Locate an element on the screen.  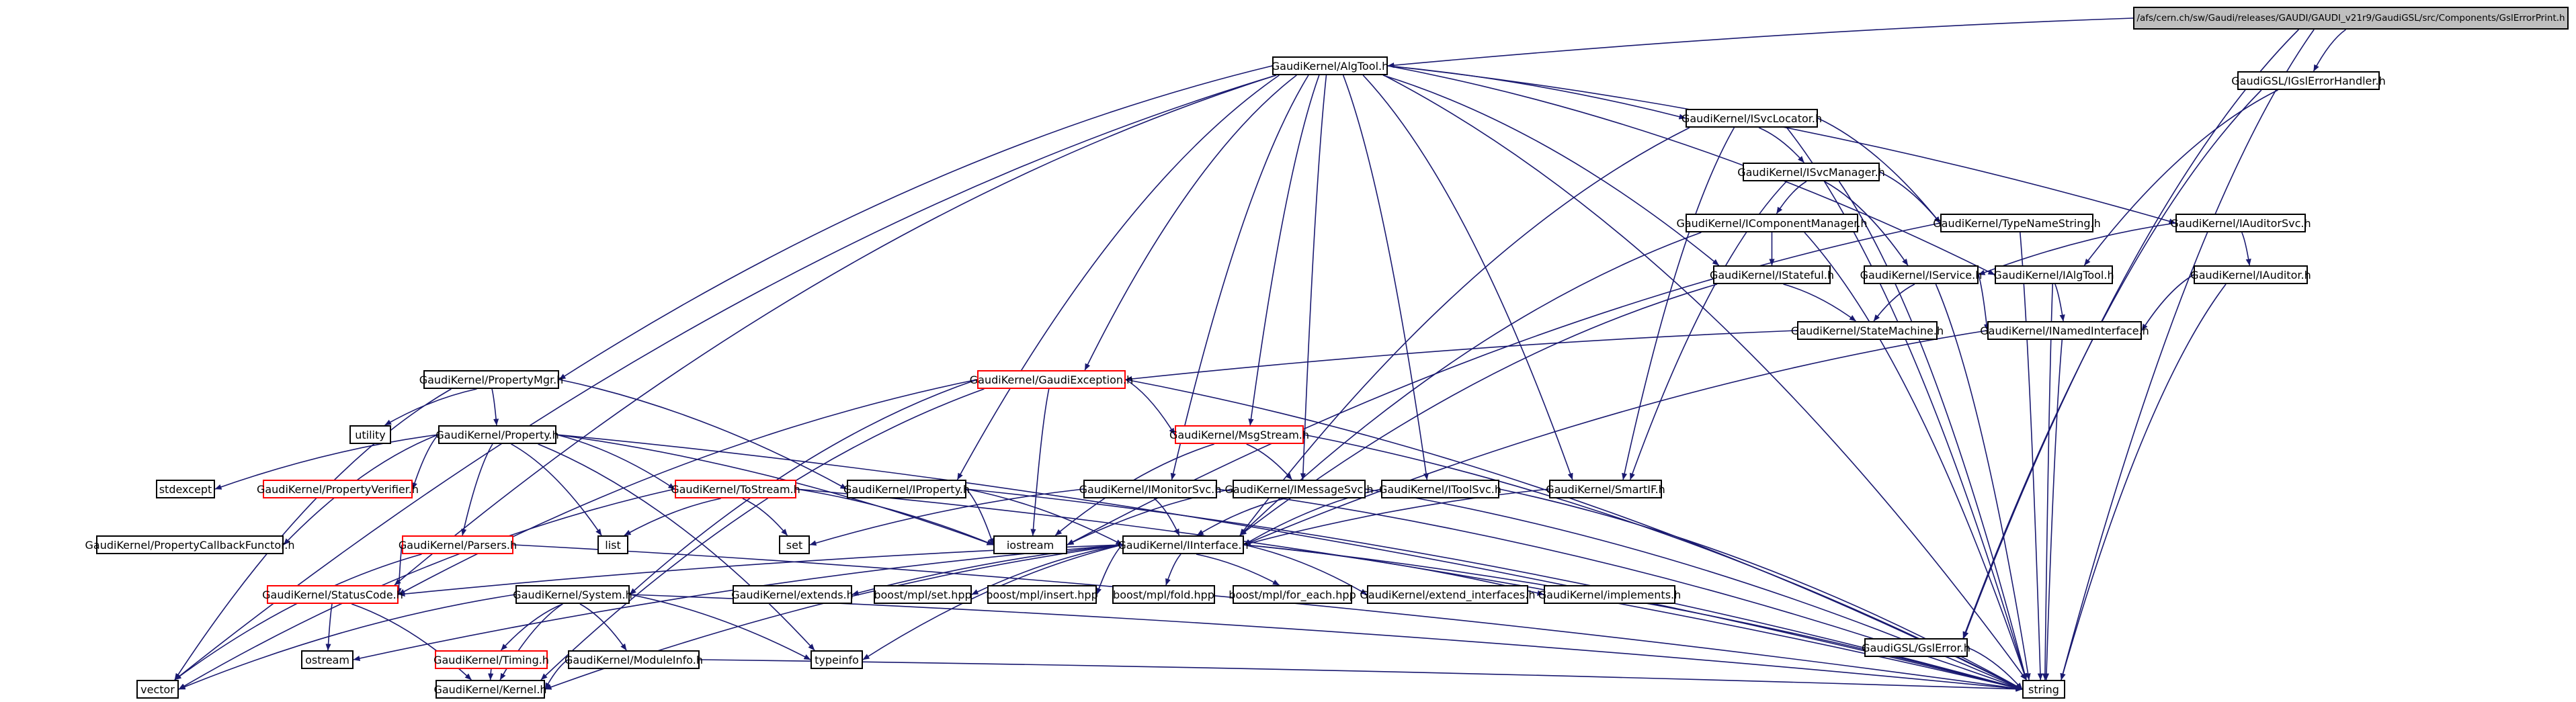
include-edge-iinterface-to-mplinsert is located at coordinates (1109, 569).